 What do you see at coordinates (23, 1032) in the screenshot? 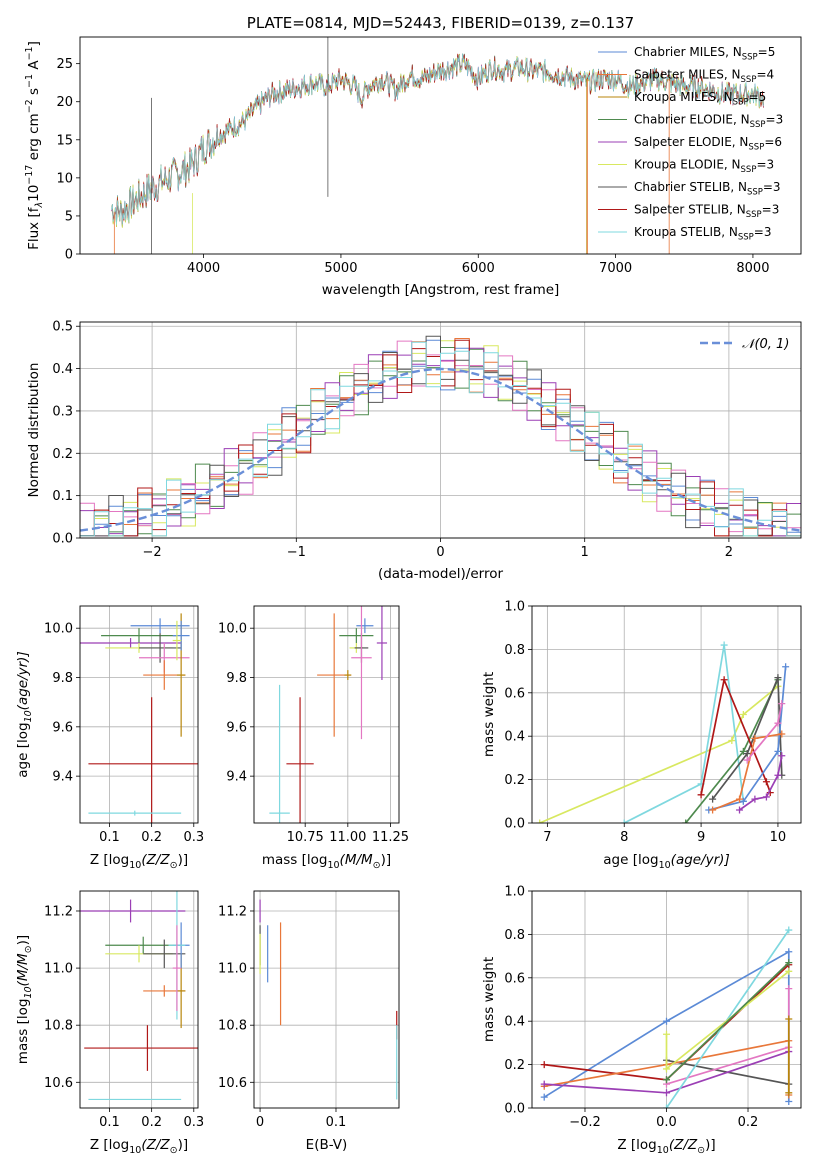
I see `label-part: mass [log` at bounding box center [23, 1032].